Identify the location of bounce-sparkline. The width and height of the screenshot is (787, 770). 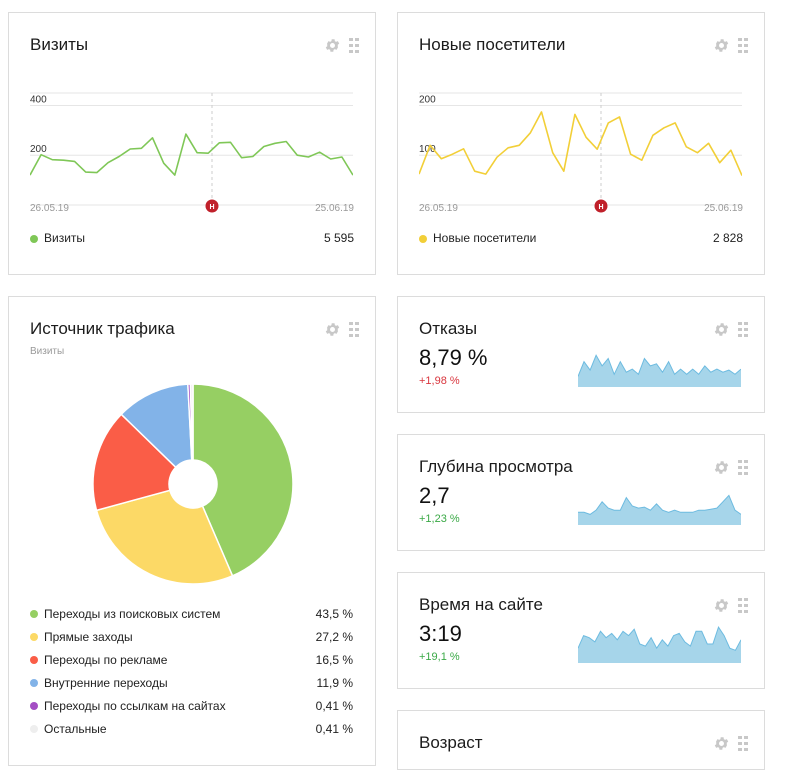
(659, 370).